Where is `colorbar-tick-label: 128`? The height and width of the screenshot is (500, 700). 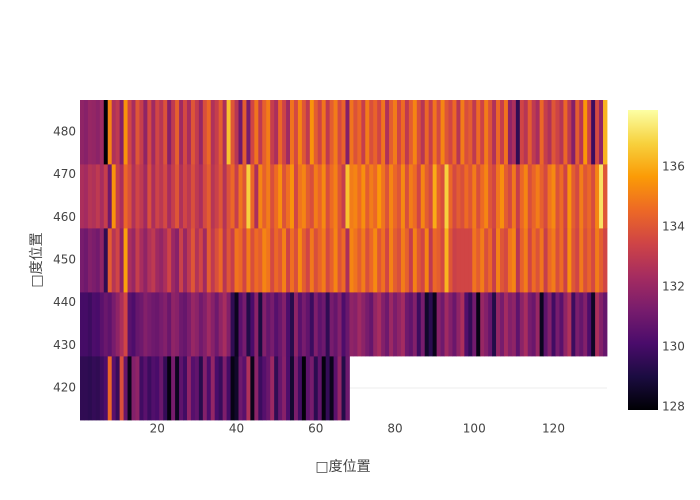 colorbar-tick-label: 128 is located at coordinates (673, 407).